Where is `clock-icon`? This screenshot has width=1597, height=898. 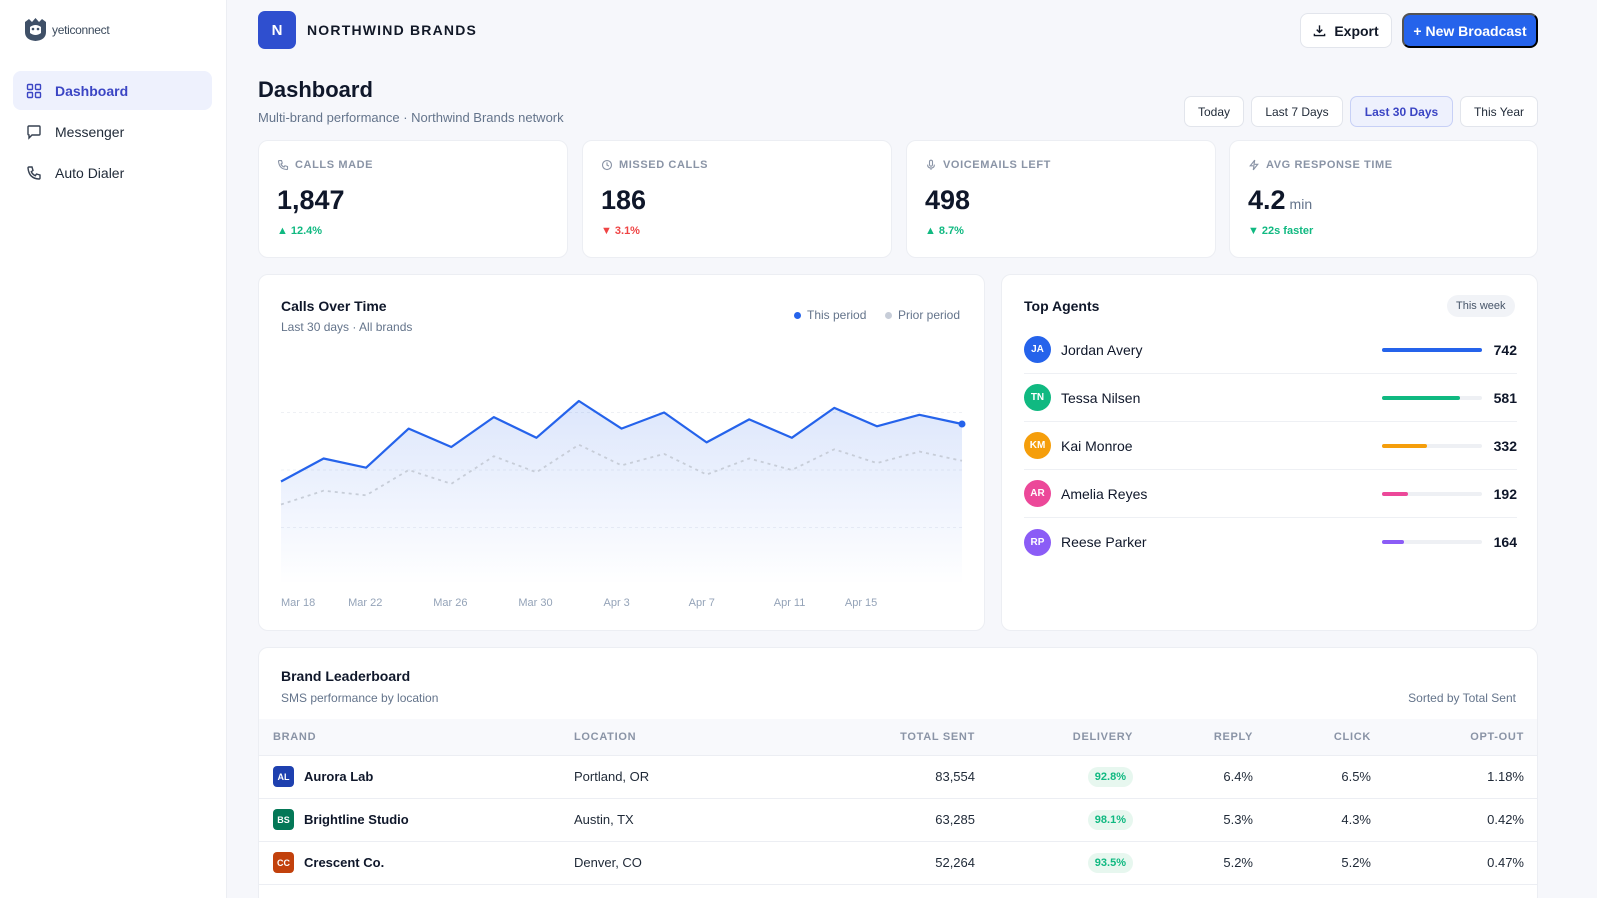
clock-icon is located at coordinates (607, 165).